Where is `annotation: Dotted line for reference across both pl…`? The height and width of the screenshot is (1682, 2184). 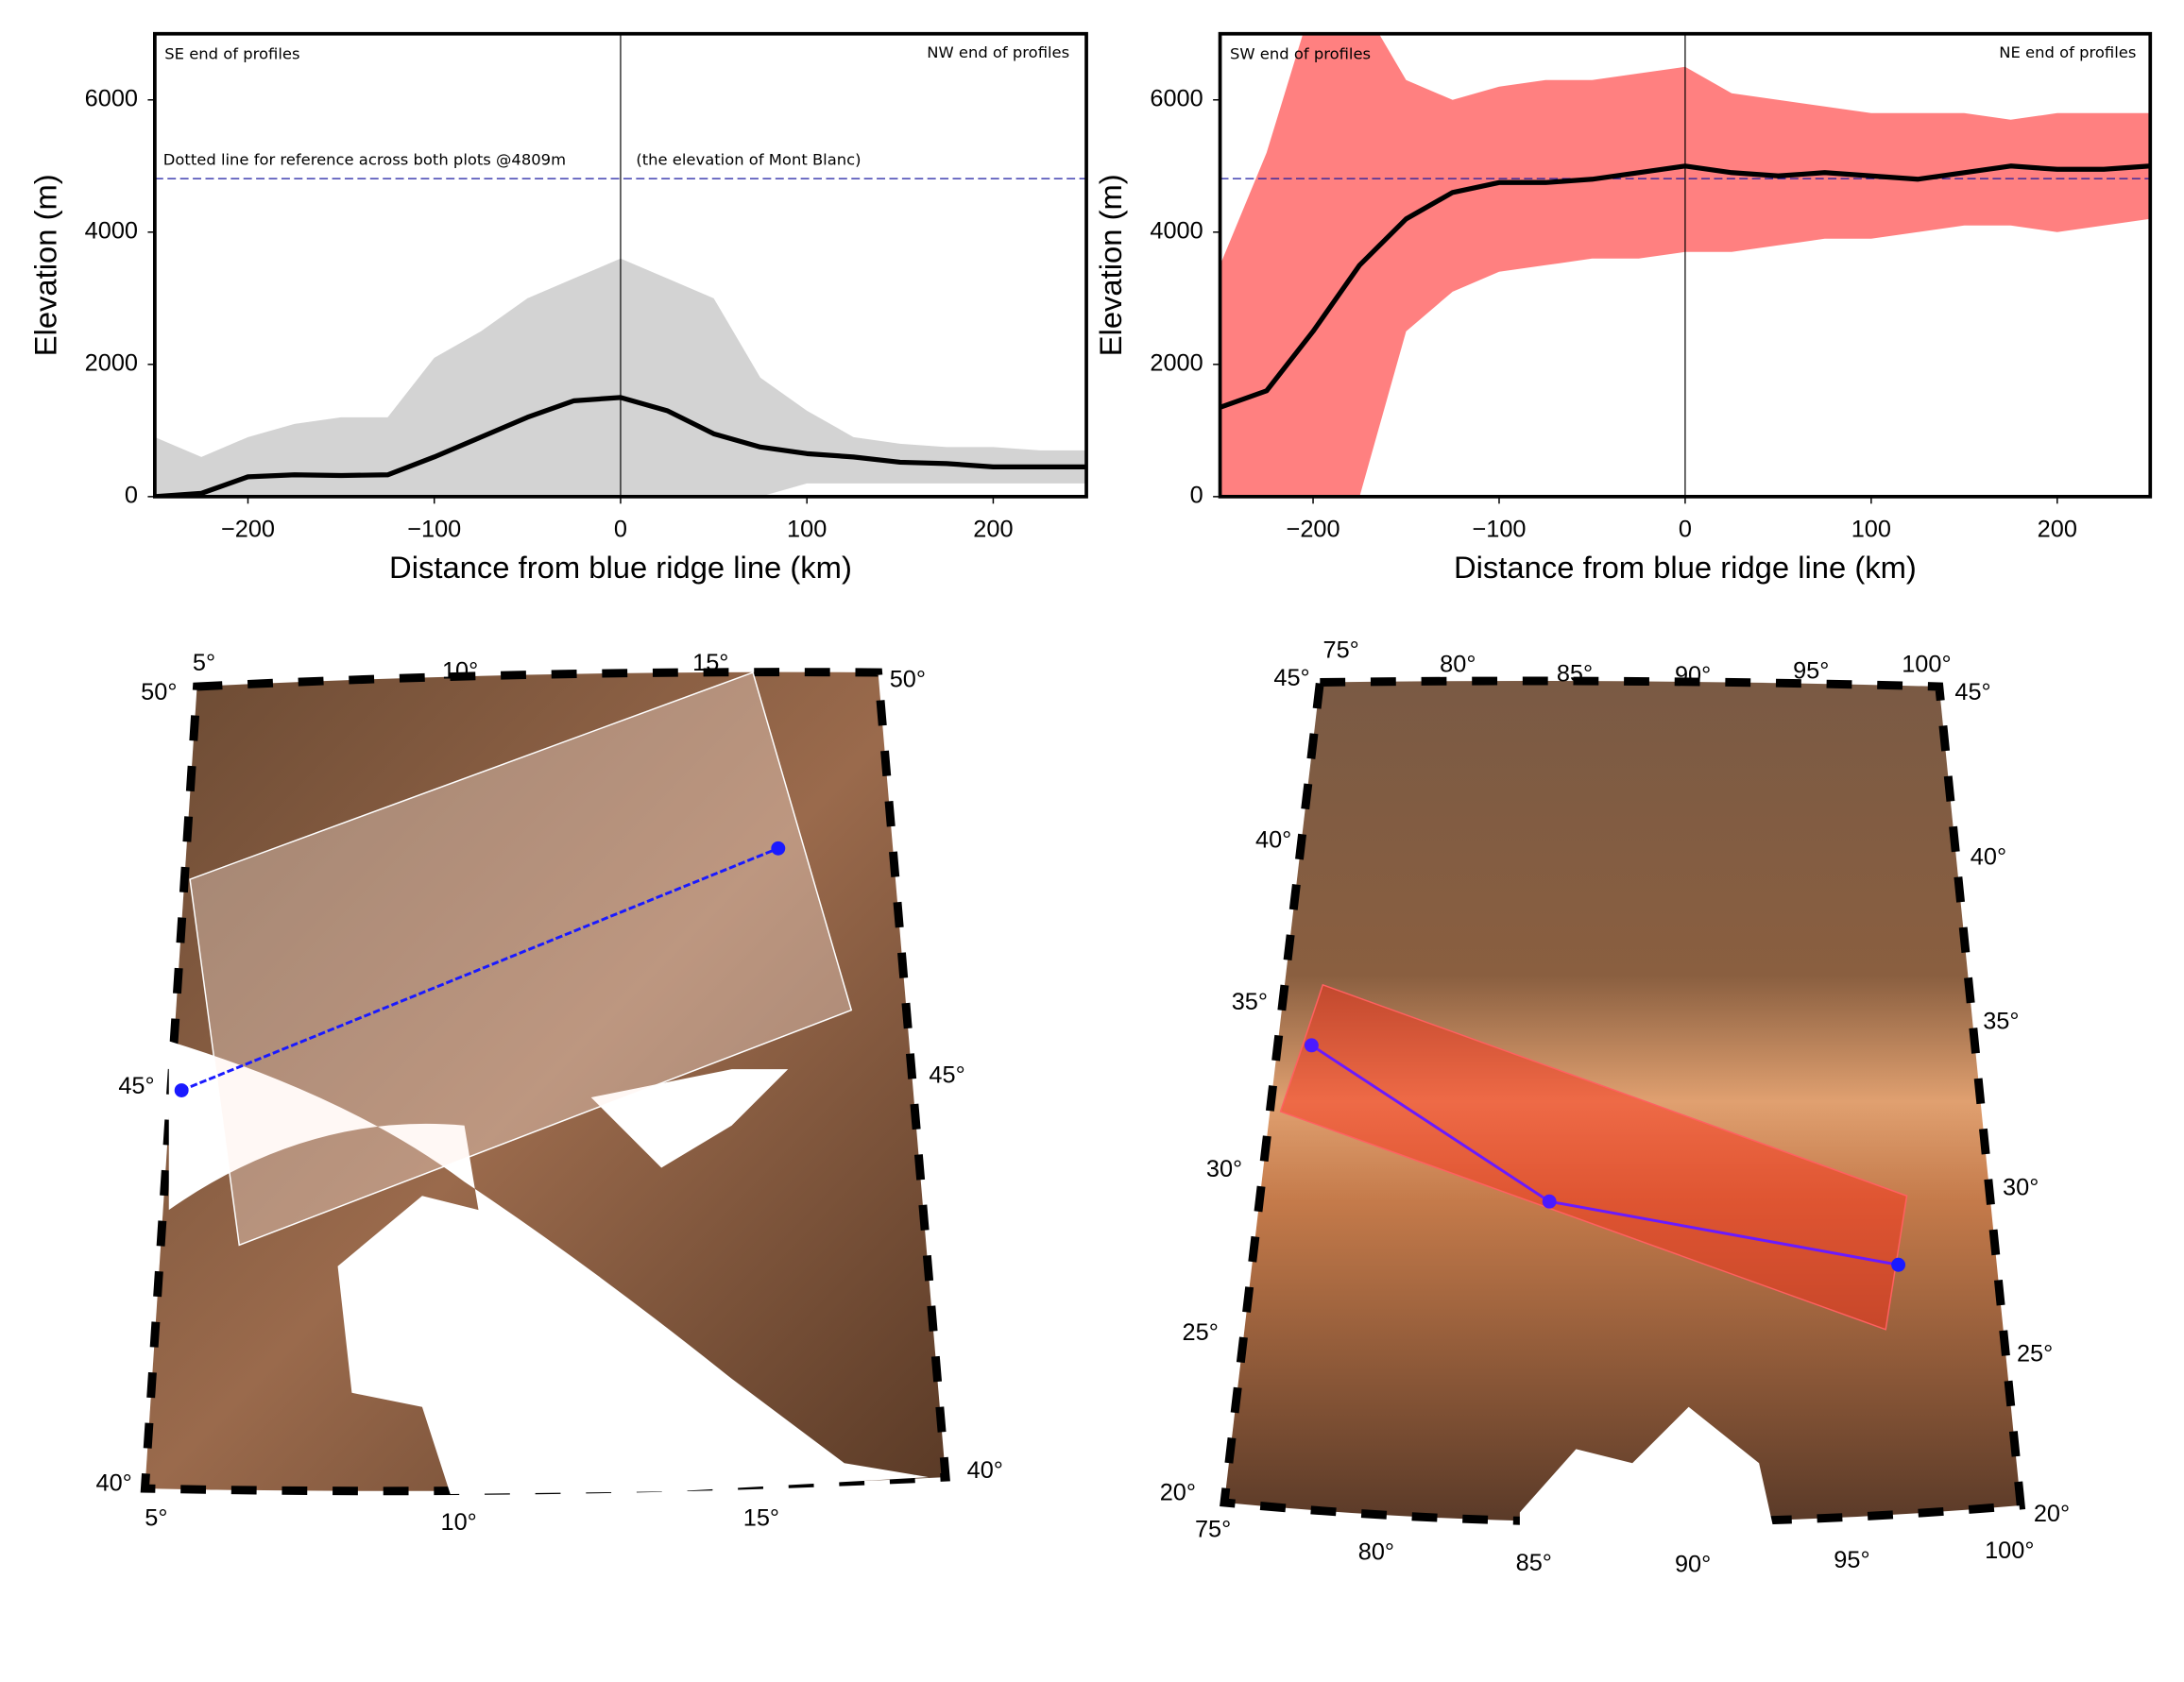
annotation: Dotted line for reference across both pl… is located at coordinates (364, 159).